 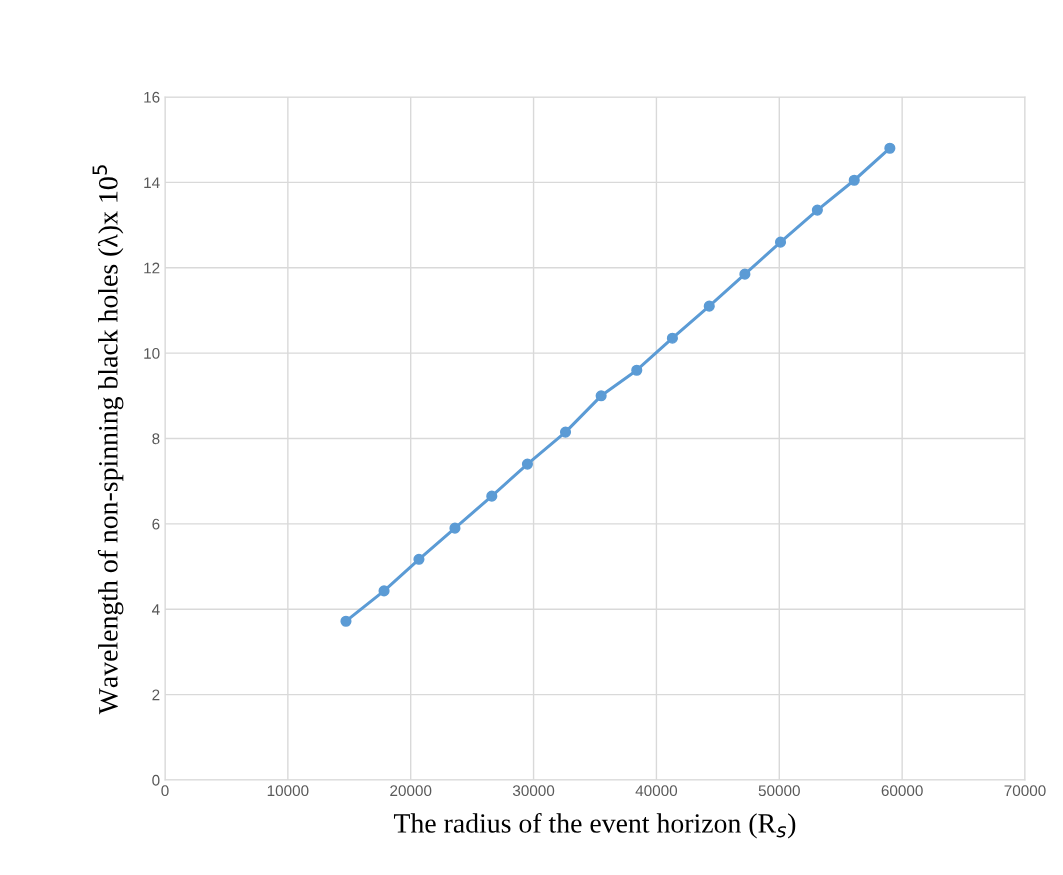 I want to click on y-tick-label: 16, so click(x=152, y=97).